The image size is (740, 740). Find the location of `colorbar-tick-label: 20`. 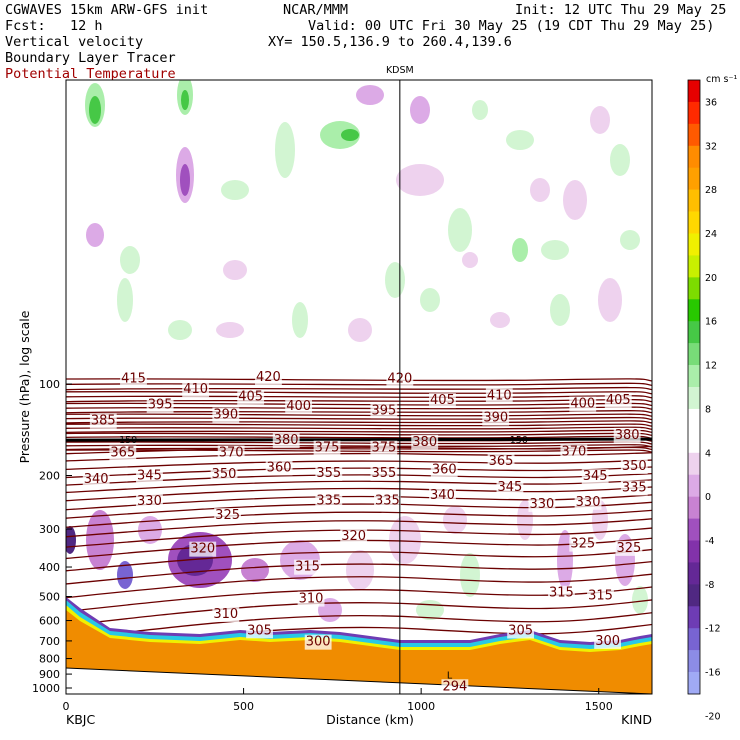

colorbar-tick-label: 20 is located at coordinates (711, 278).